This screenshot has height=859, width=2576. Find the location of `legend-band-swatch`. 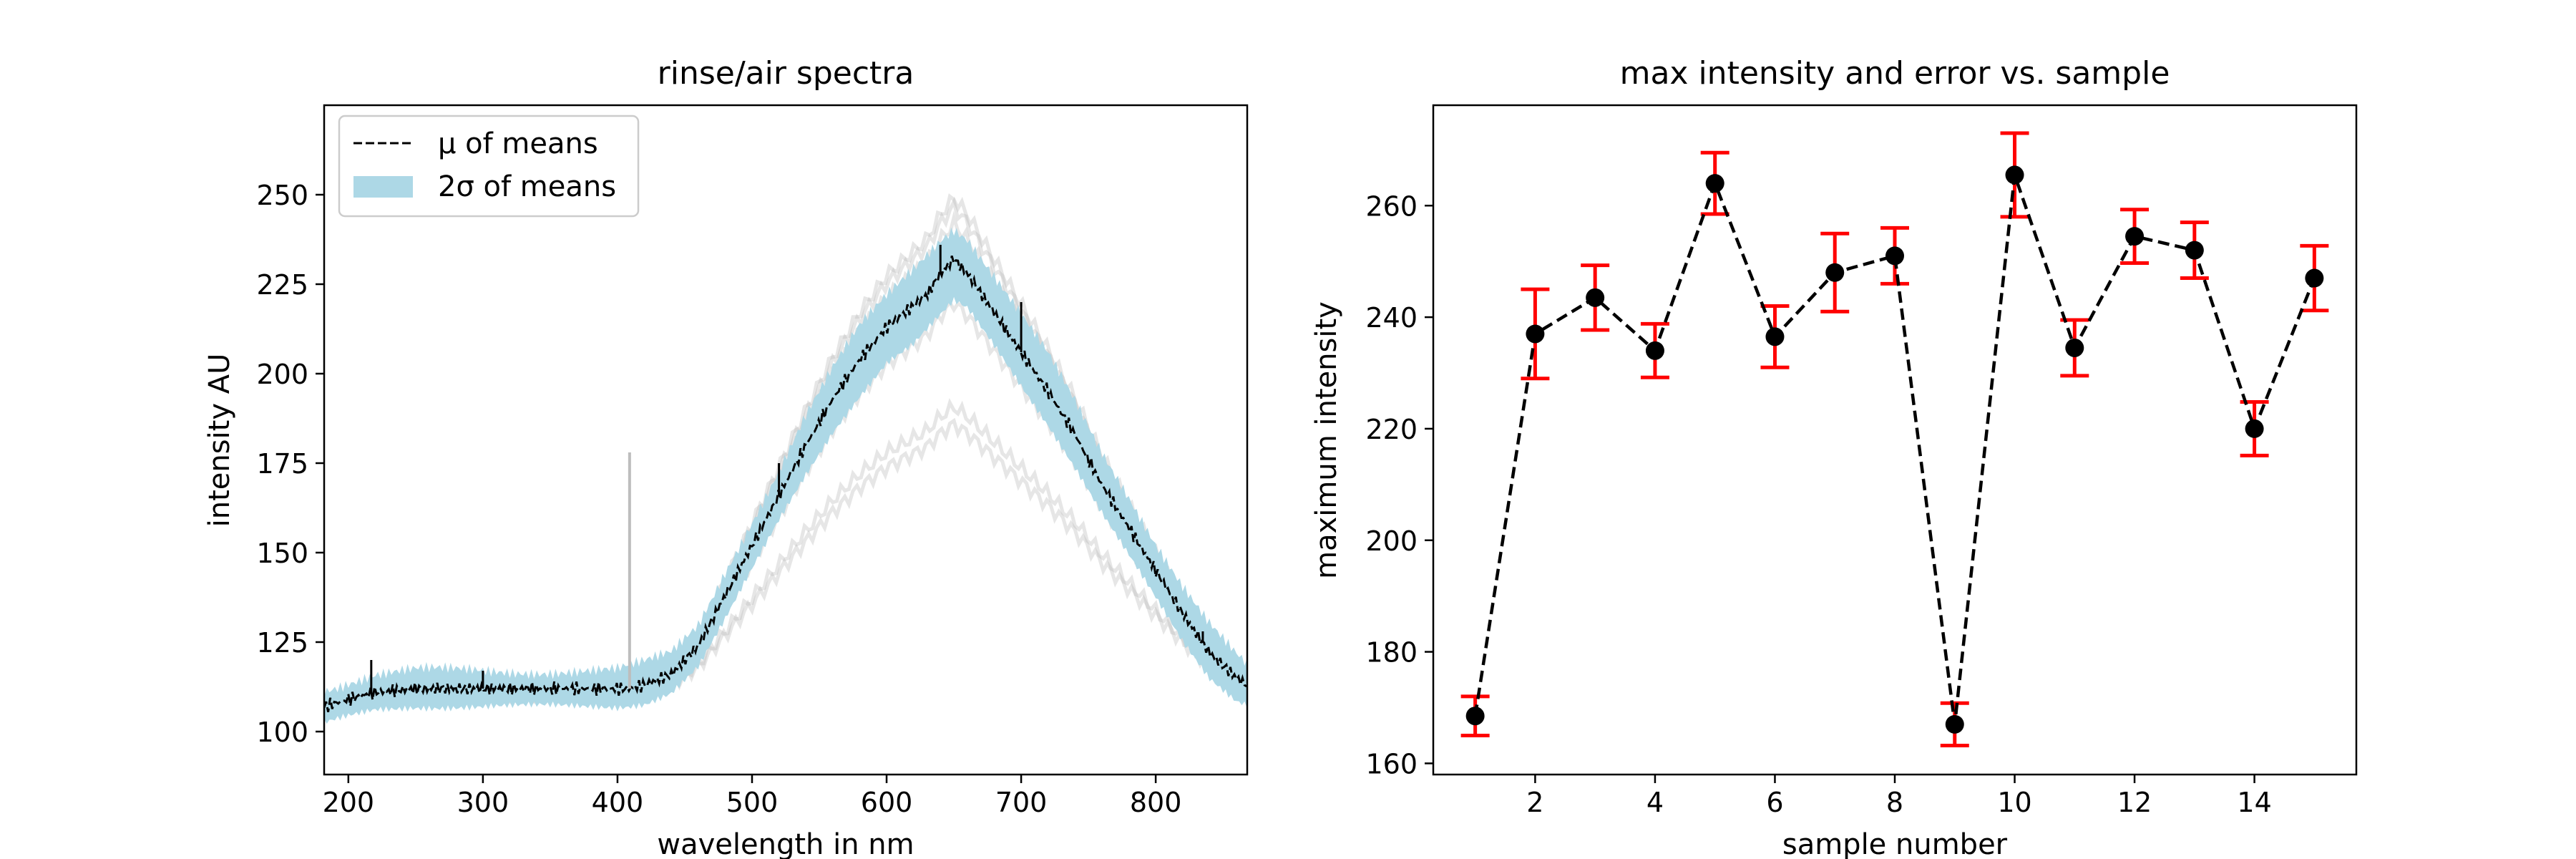

legend-band-swatch is located at coordinates (383, 187).